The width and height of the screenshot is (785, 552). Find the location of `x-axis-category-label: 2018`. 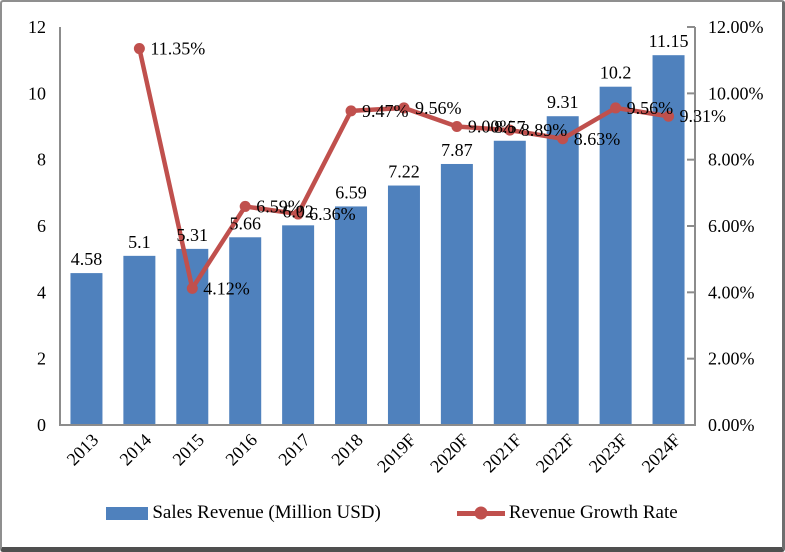

x-axis-category-label: 2018 is located at coordinates (347, 450).